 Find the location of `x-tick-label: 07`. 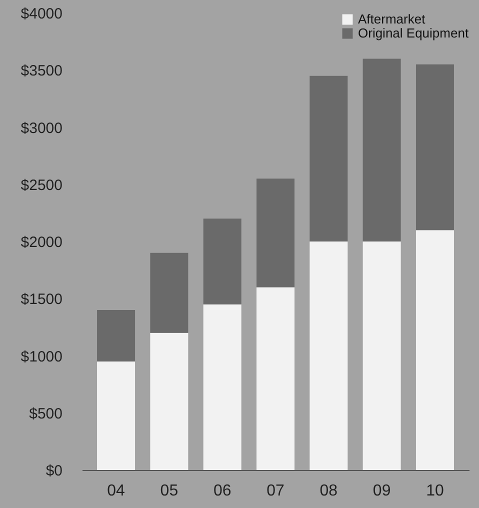

x-tick-label: 07 is located at coordinates (275, 491).